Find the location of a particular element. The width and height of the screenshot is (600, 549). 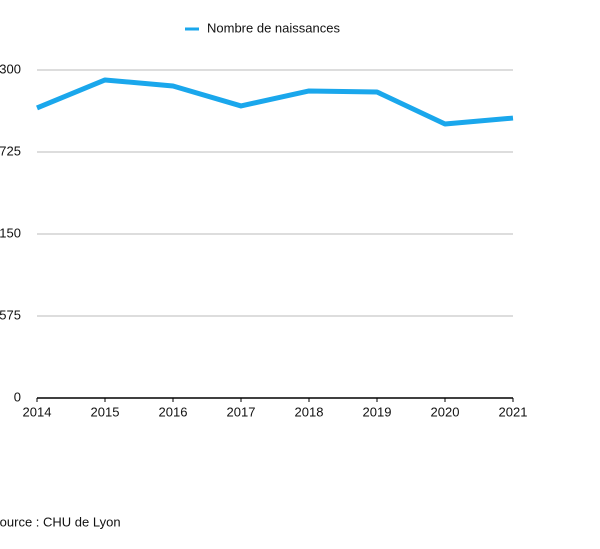

x-tick-label: 2017 is located at coordinates (241, 411).